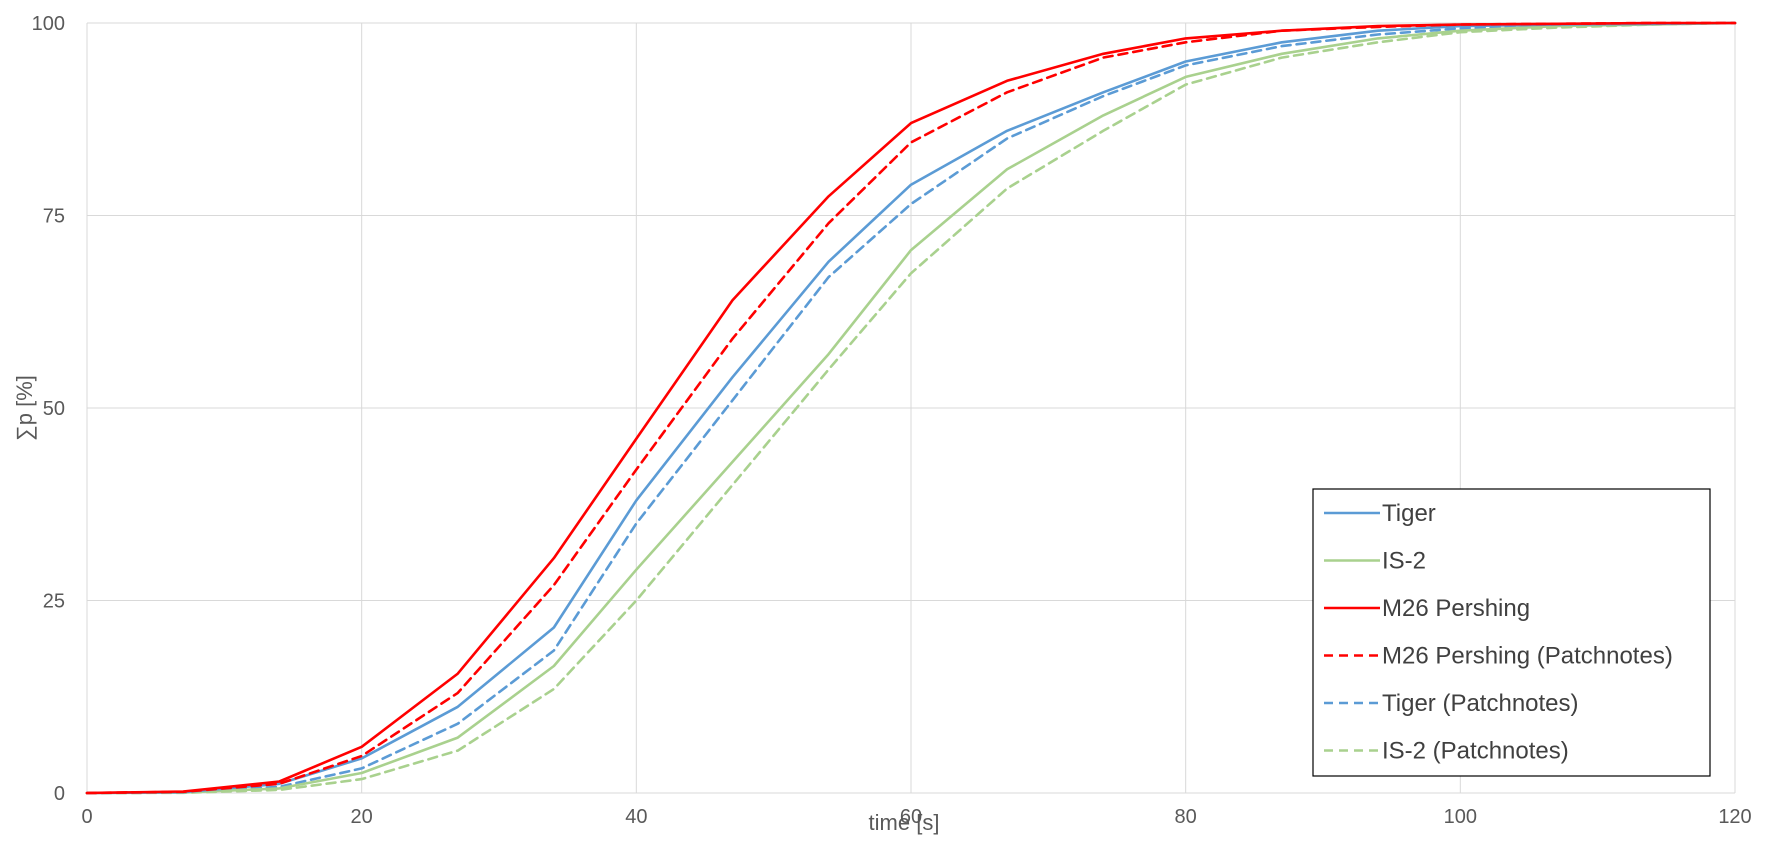  I want to click on x-tick-label: 20, so click(362, 817).